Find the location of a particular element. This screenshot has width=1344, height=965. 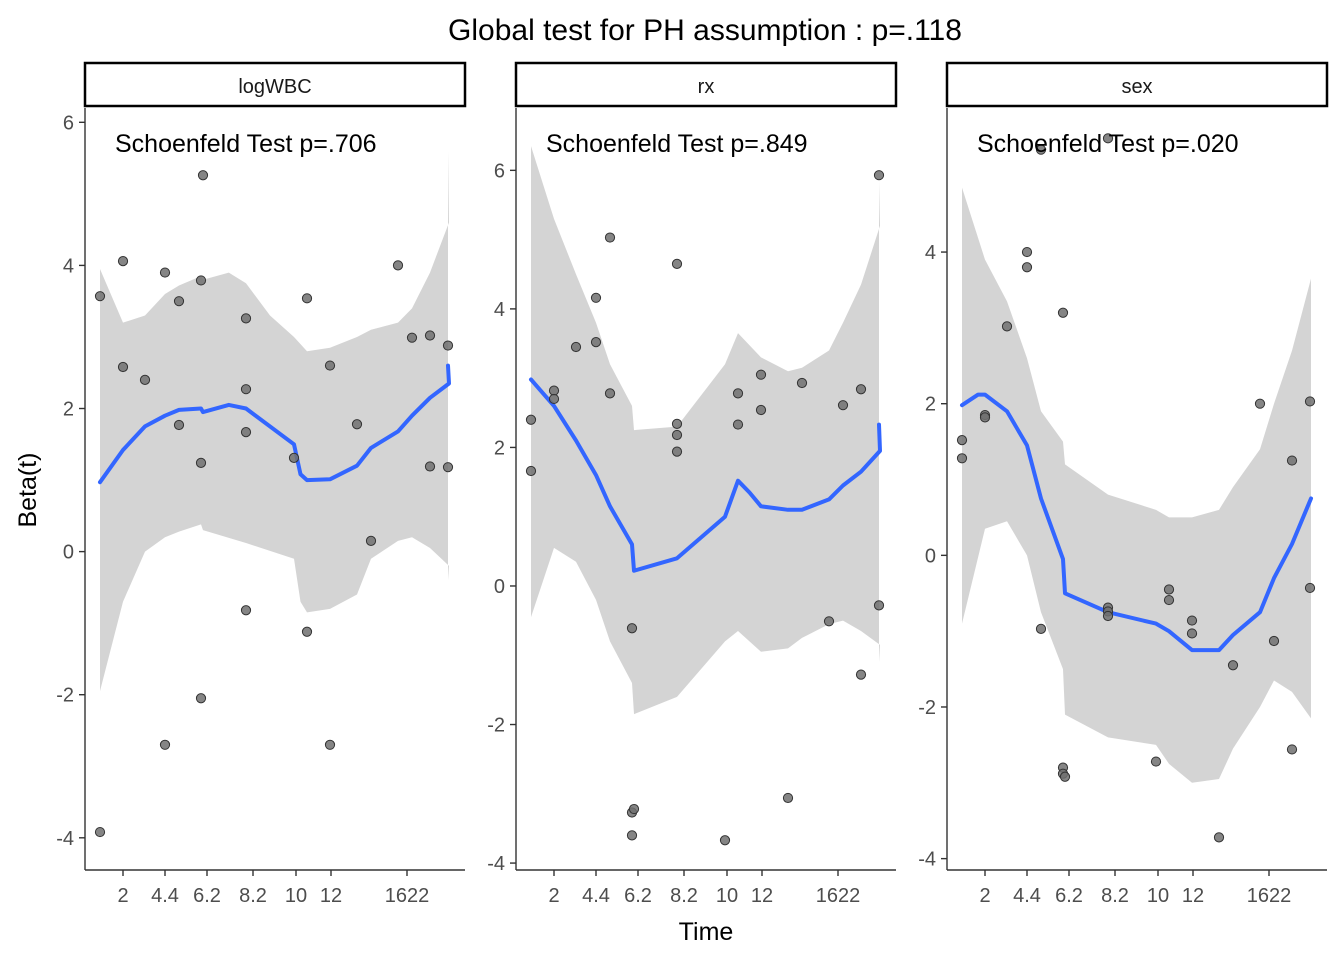

smooth-line is located at coordinates (1136, 522).